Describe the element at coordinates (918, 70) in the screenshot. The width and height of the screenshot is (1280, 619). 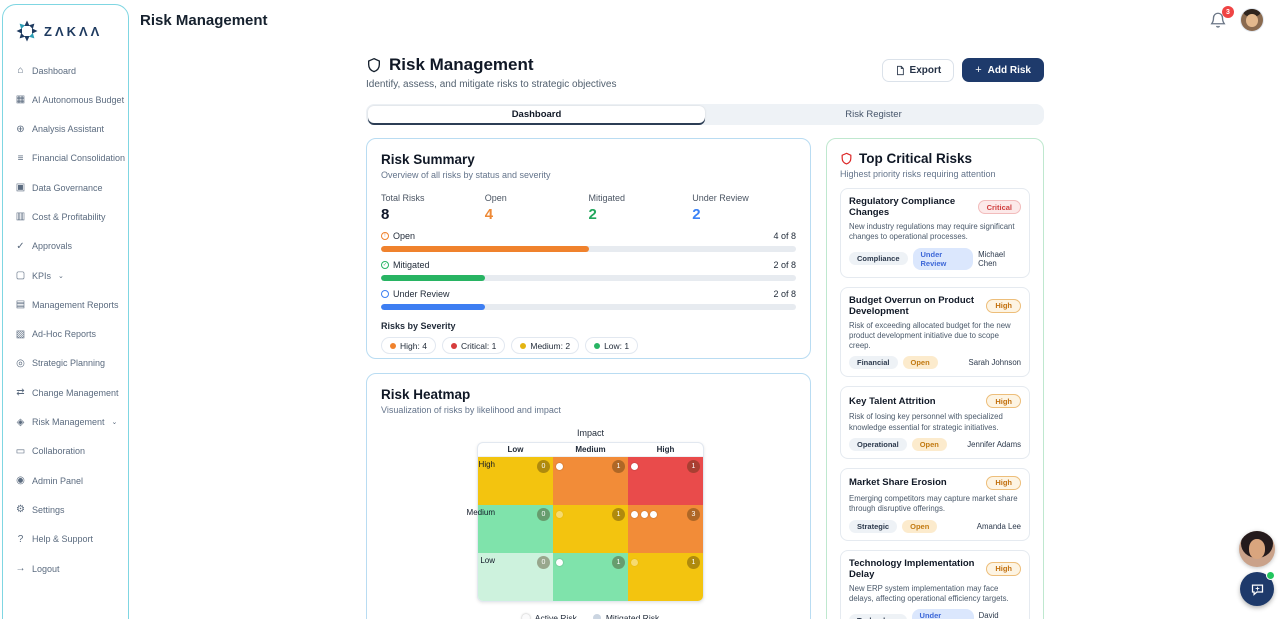
I see `export-button: Export` at that location.